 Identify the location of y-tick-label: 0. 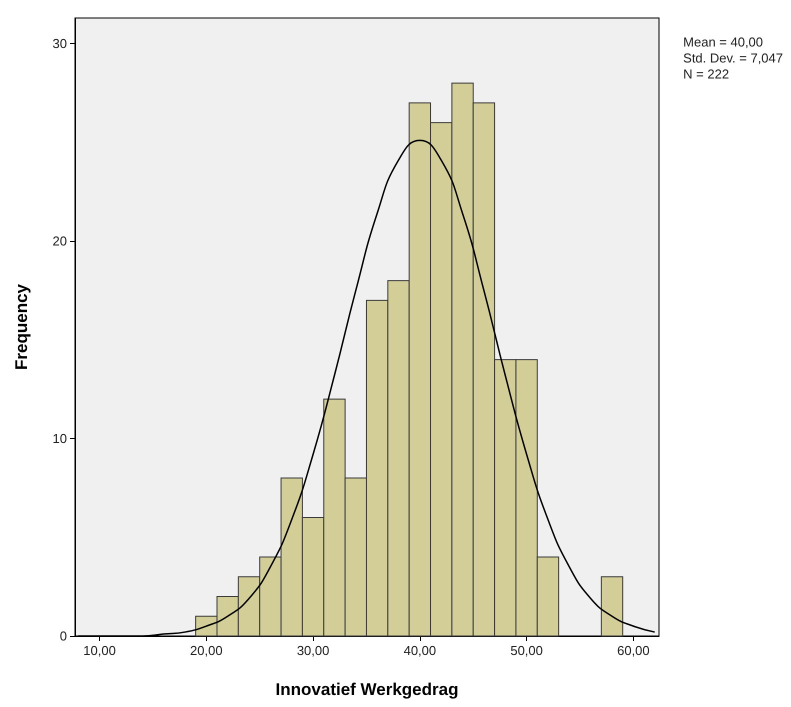
(63, 636).